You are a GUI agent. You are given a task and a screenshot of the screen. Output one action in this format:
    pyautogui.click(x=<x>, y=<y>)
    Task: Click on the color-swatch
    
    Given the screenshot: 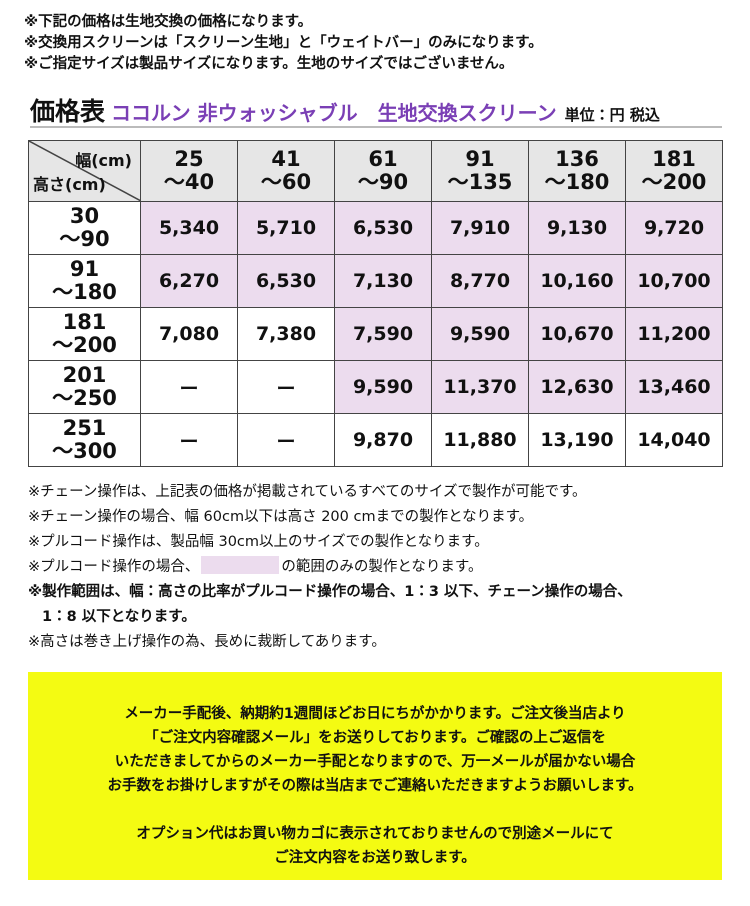 What is the action you would take?
    pyautogui.click(x=240, y=565)
    